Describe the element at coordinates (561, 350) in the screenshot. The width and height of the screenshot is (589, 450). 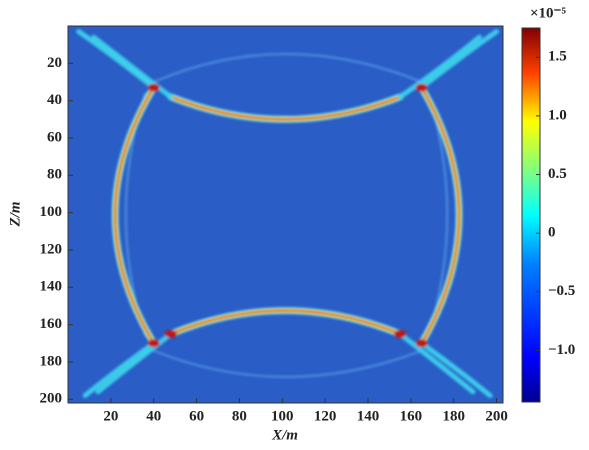
I see `colorbar-tick-label: −1.0` at that location.